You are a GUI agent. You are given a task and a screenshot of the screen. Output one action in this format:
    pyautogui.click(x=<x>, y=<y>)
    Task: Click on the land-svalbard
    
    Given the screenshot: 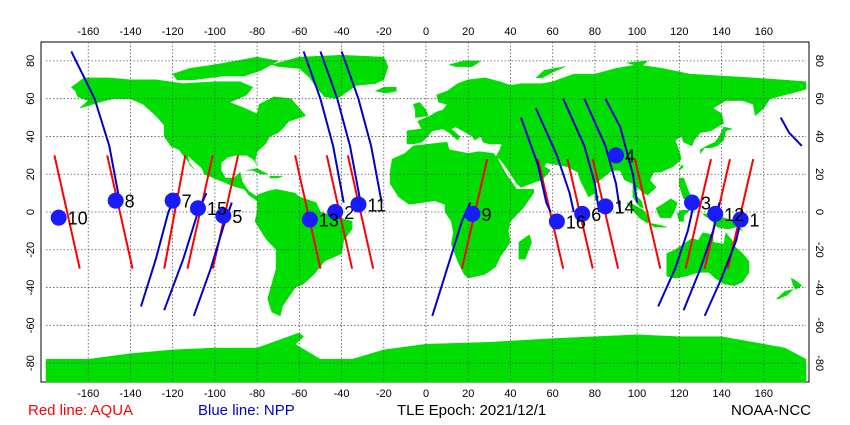 What is the action you would take?
    pyautogui.click(x=465, y=63)
    